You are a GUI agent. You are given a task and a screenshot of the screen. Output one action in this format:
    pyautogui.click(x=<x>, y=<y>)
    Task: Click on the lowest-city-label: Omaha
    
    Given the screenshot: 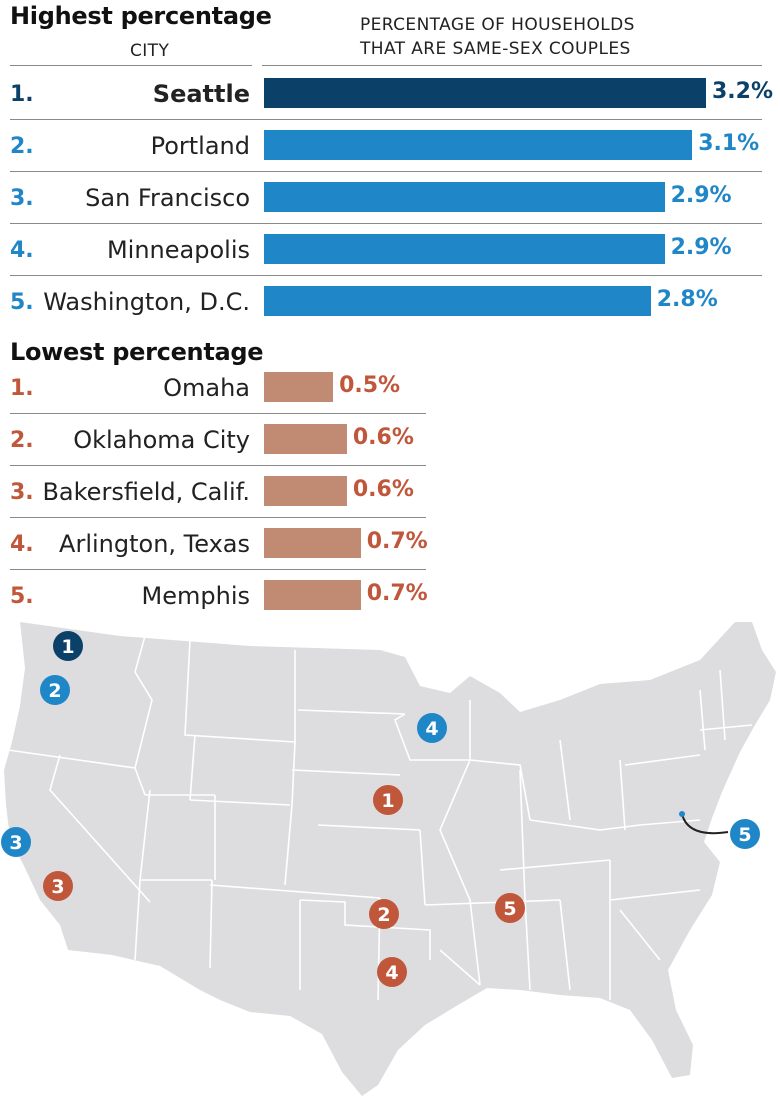 What is the action you would take?
    pyautogui.click(x=206, y=388)
    